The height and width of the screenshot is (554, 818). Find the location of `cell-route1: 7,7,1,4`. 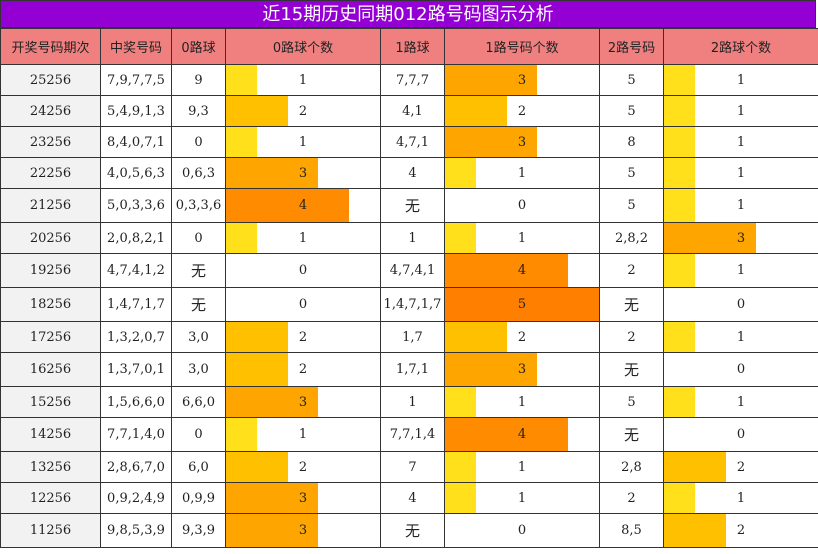

cell-route1: 7,7,1,4 is located at coordinates (412, 434).